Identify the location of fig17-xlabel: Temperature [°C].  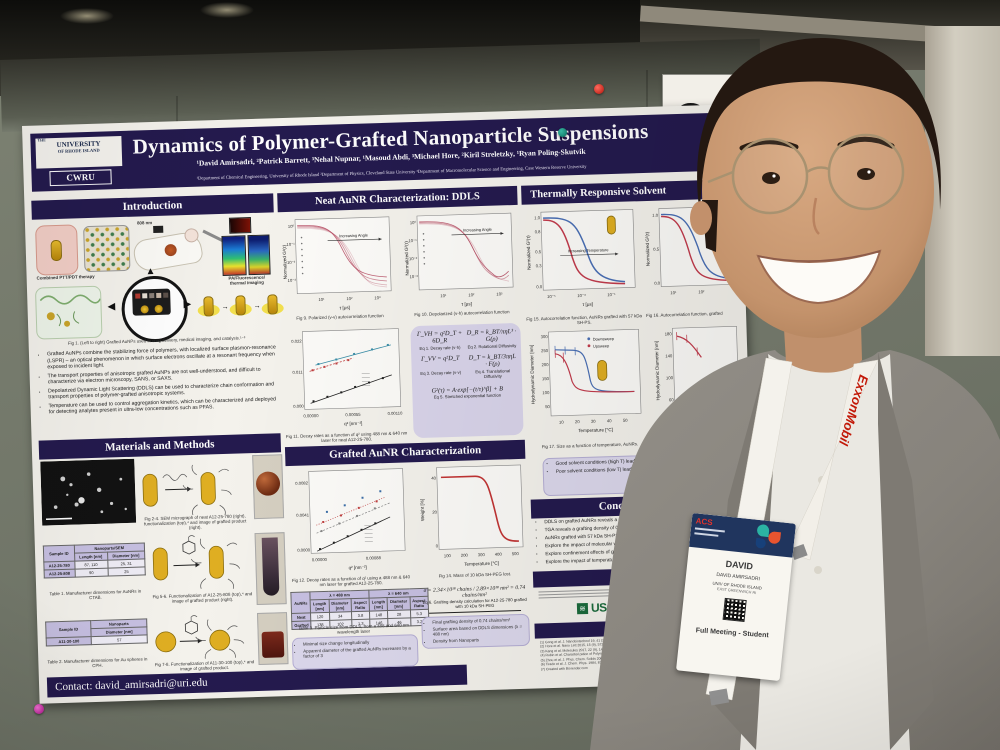
(595, 430).